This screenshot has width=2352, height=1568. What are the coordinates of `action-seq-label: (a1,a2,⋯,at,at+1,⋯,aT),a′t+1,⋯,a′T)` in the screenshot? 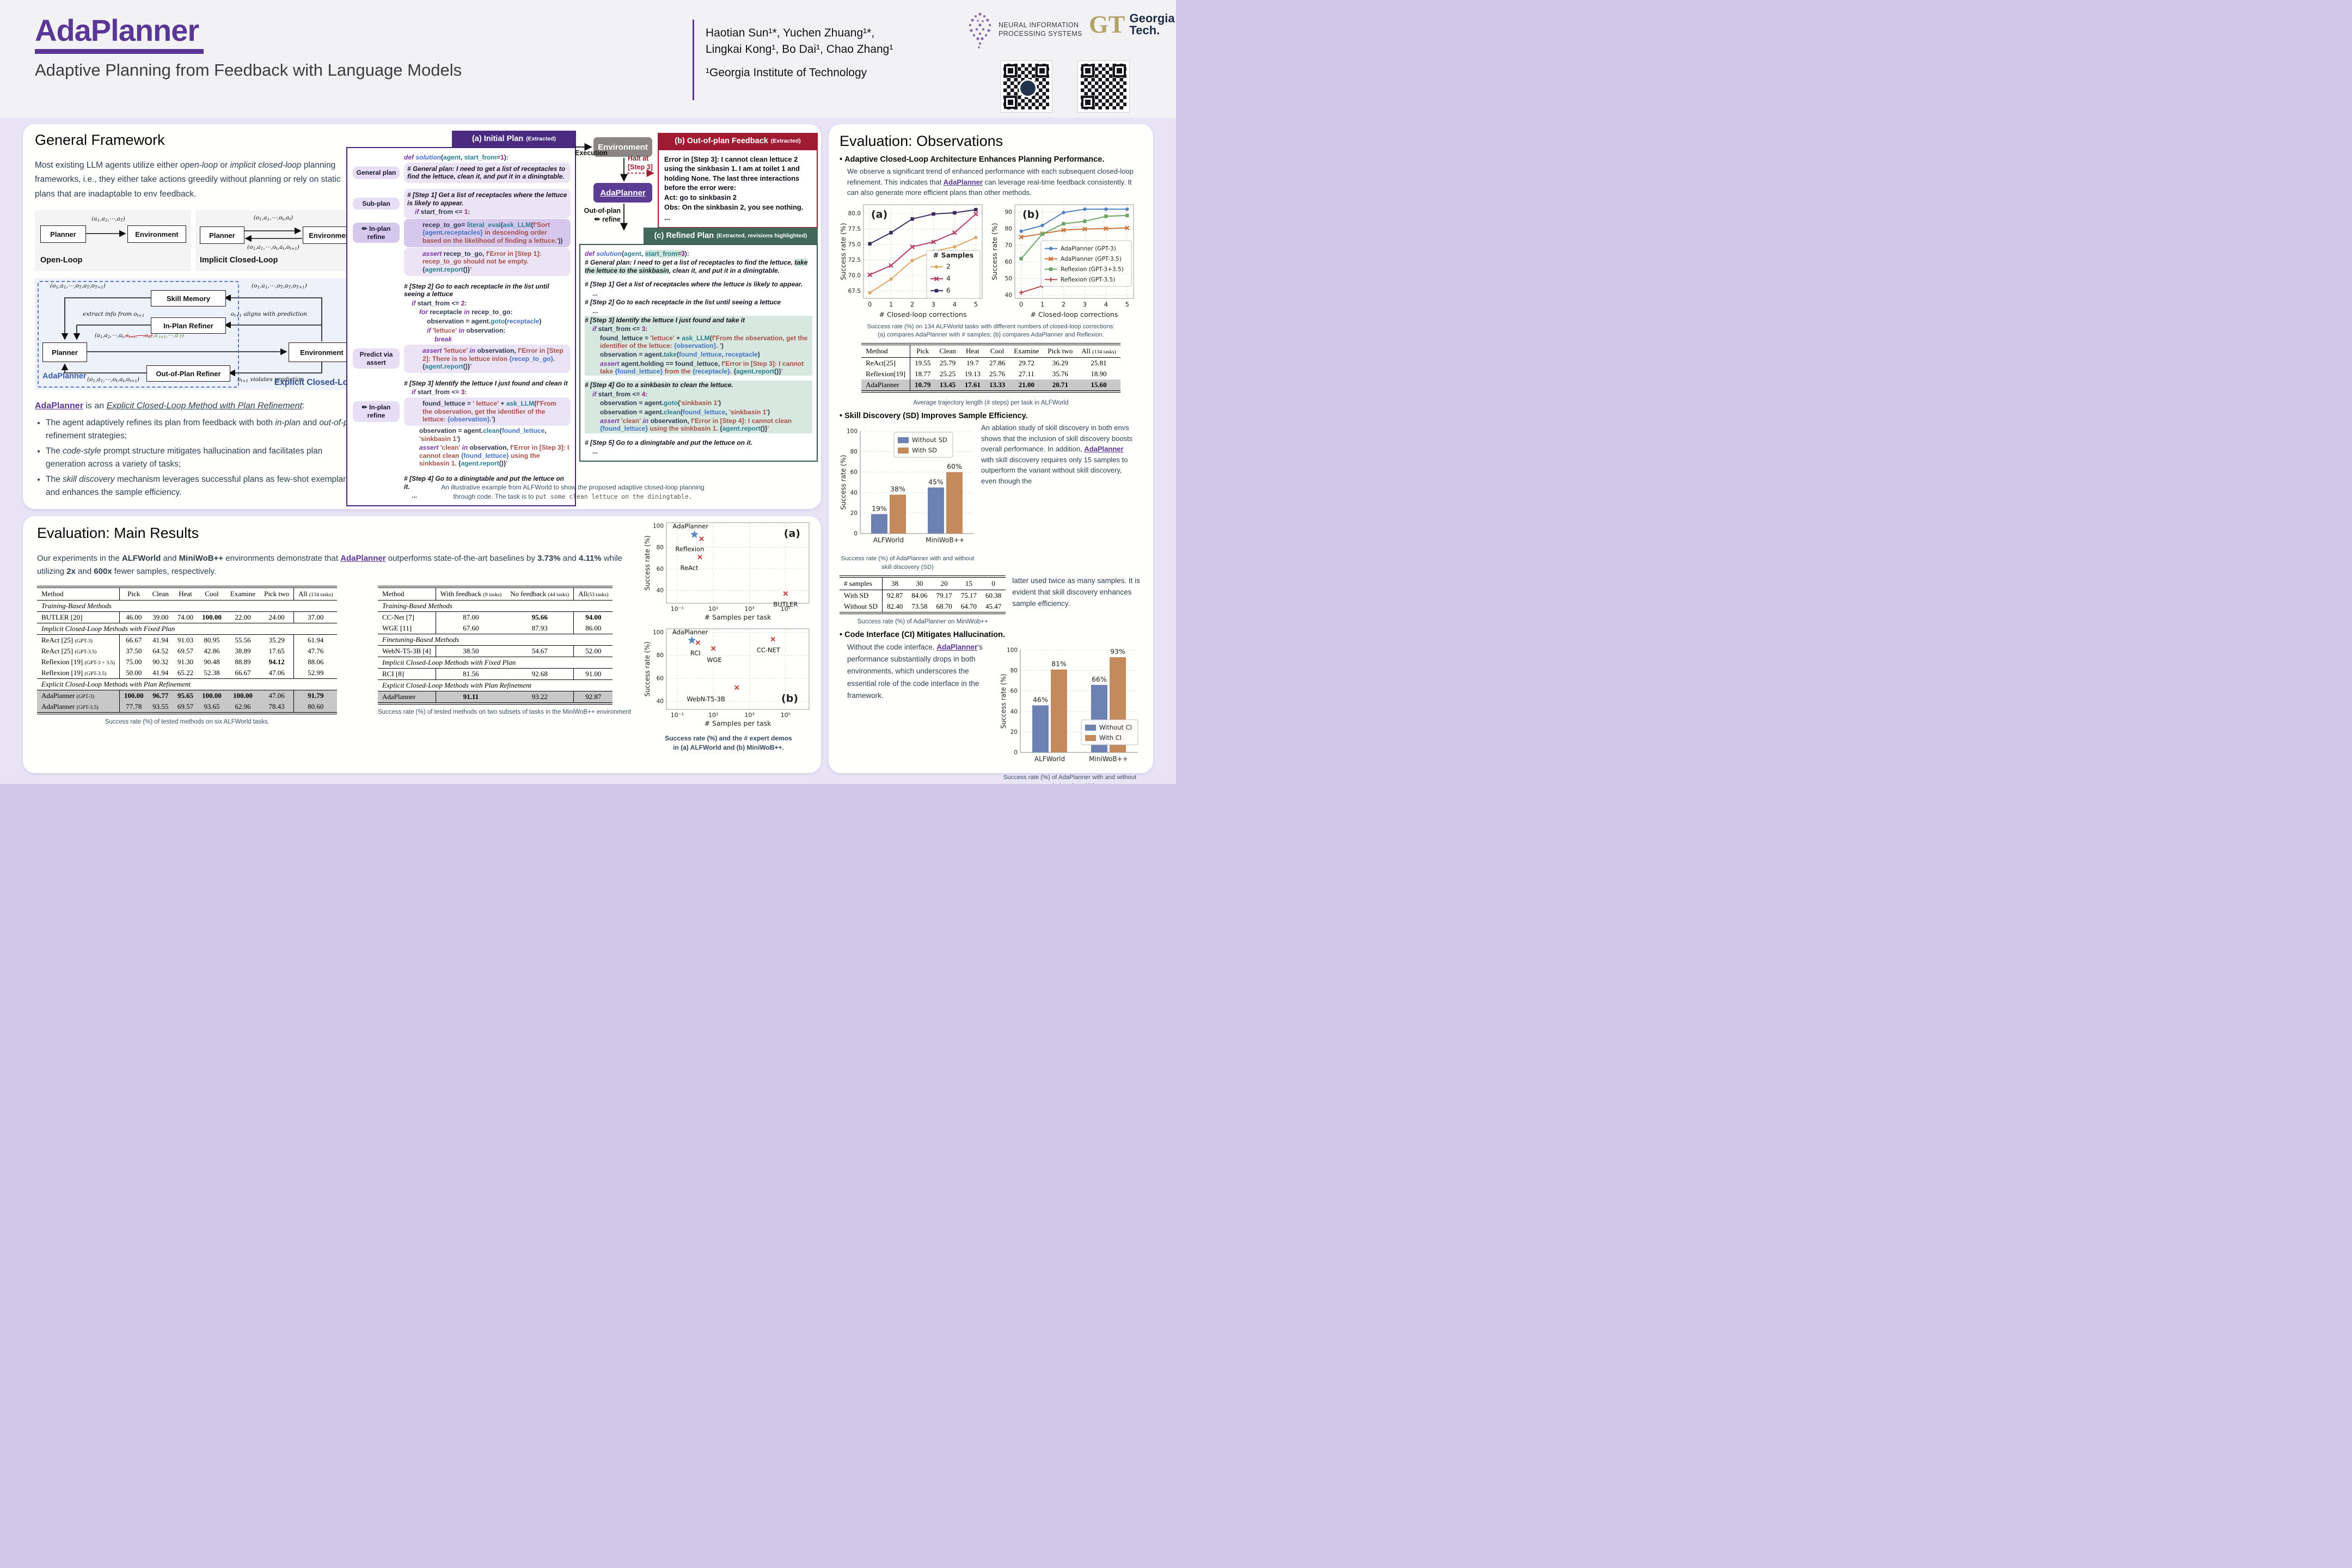 It's located at (140, 336).